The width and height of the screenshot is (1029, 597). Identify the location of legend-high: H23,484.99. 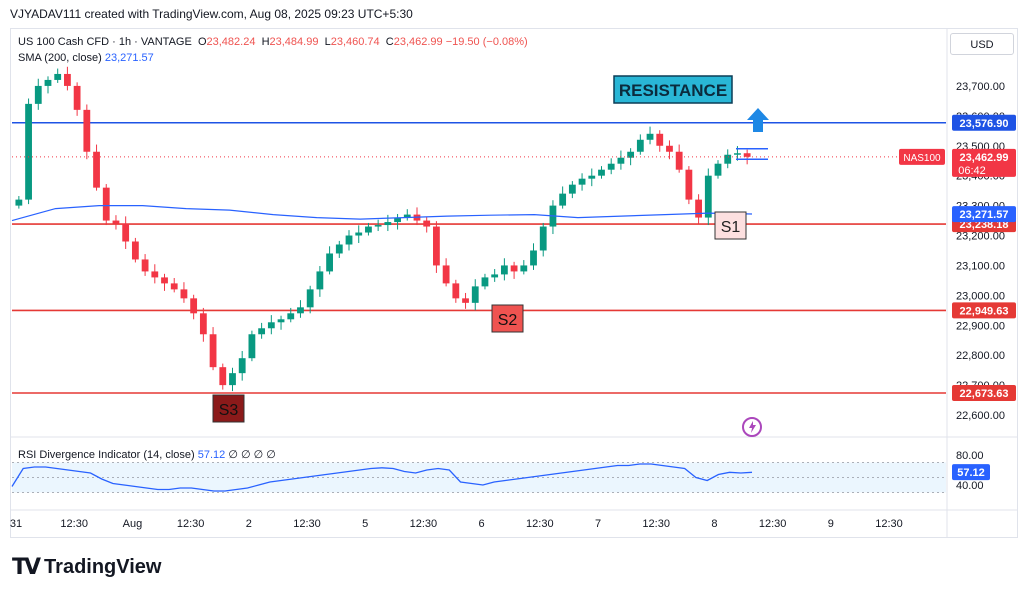
(290, 42).